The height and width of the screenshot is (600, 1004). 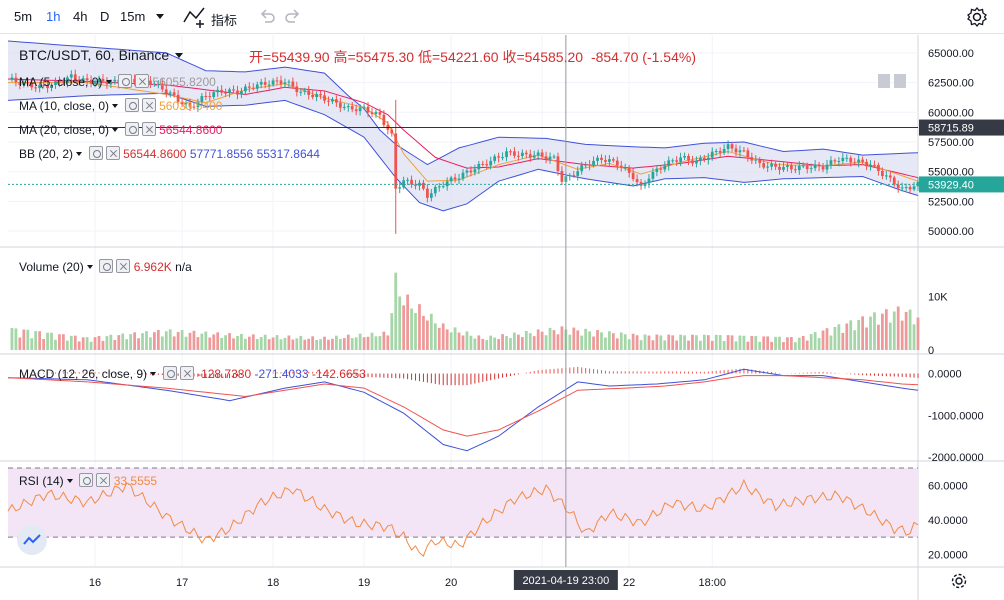 What do you see at coordinates (105, 16) in the screenshot?
I see `timeframe-d: D` at bounding box center [105, 16].